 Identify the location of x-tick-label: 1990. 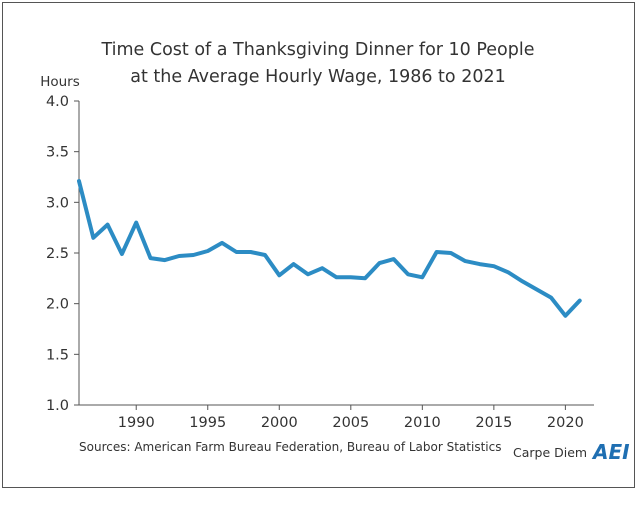
(136, 423).